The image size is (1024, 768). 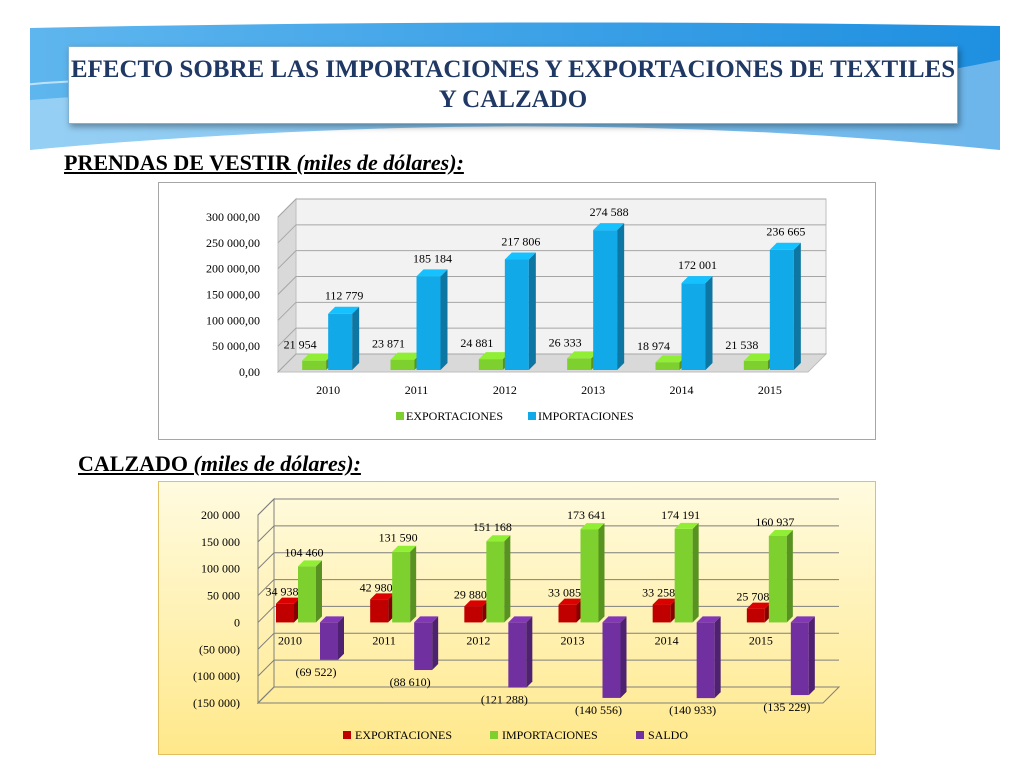 What do you see at coordinates (752, 597) in the screenshot?
I see `chart-calzado-datalabel: 25 708` at bounding box center [752, 597].